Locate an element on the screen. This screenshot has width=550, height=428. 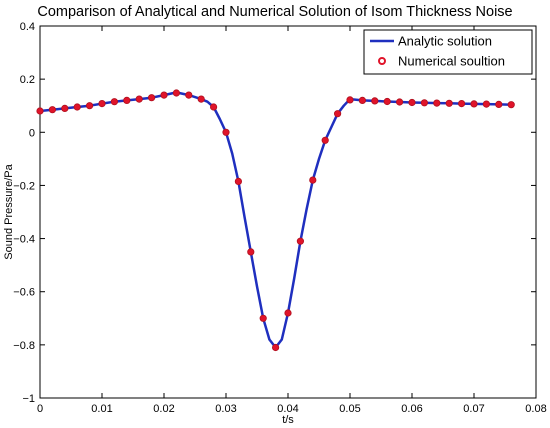
x-axis-label: t/s is located at coordinates (288, 420).